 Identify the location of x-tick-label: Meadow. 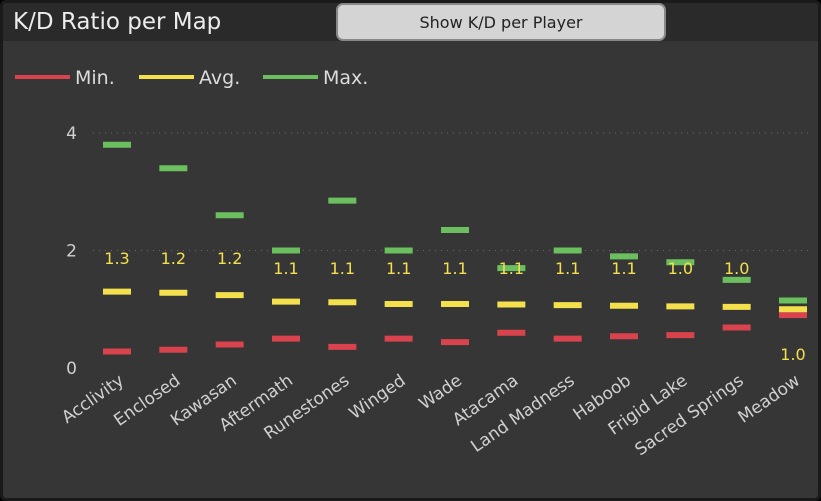
(769, 399).